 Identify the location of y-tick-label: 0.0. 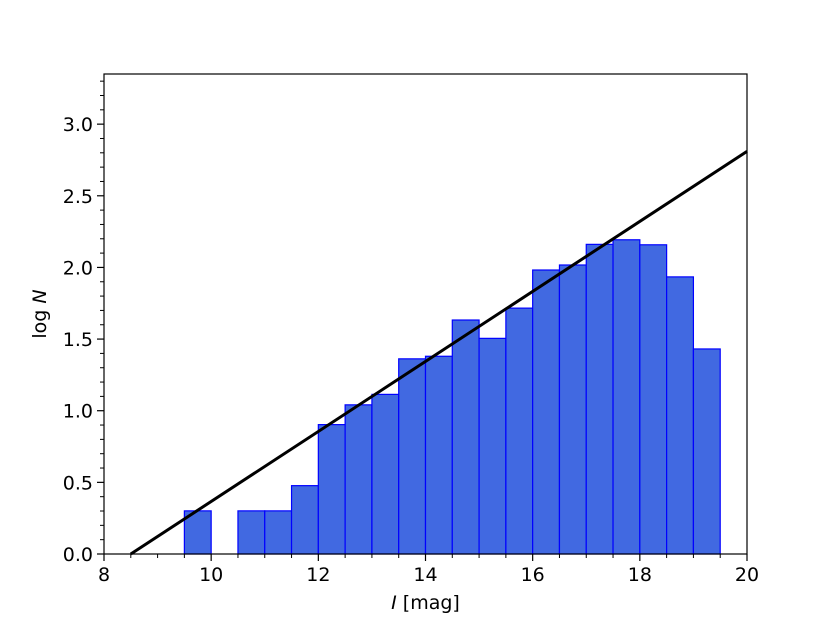
(78, 555).